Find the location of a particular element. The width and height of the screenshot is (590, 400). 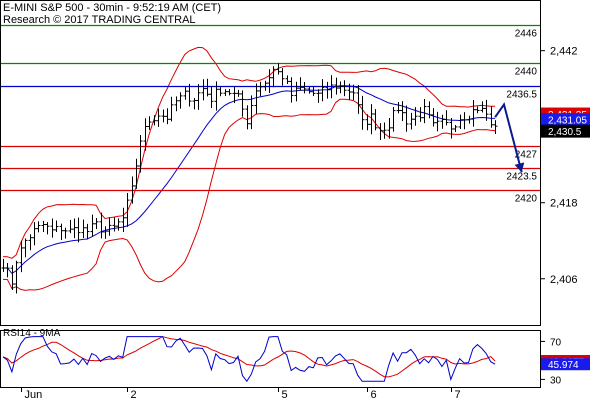

rsi-tick-label-30: 30 is located at coordinates (556, 380).